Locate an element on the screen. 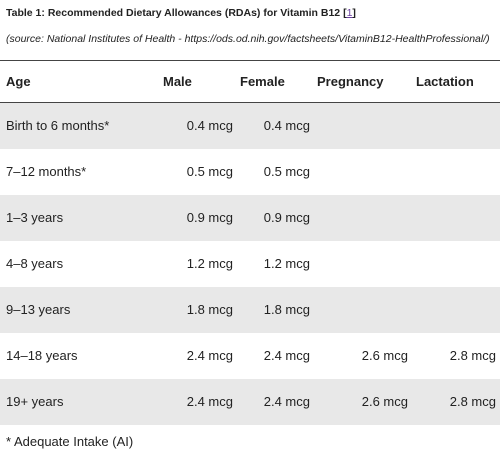 The image size is (500, 450). column-header: Lactation is located at coordinates (445, 81).